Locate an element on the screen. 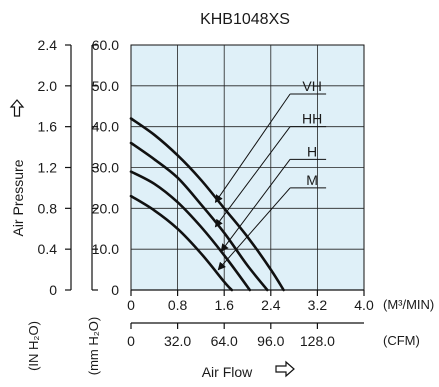 This screenshot has width=439, height=387. x-tick-label: 2.4 is located at coordinates (271, 305).